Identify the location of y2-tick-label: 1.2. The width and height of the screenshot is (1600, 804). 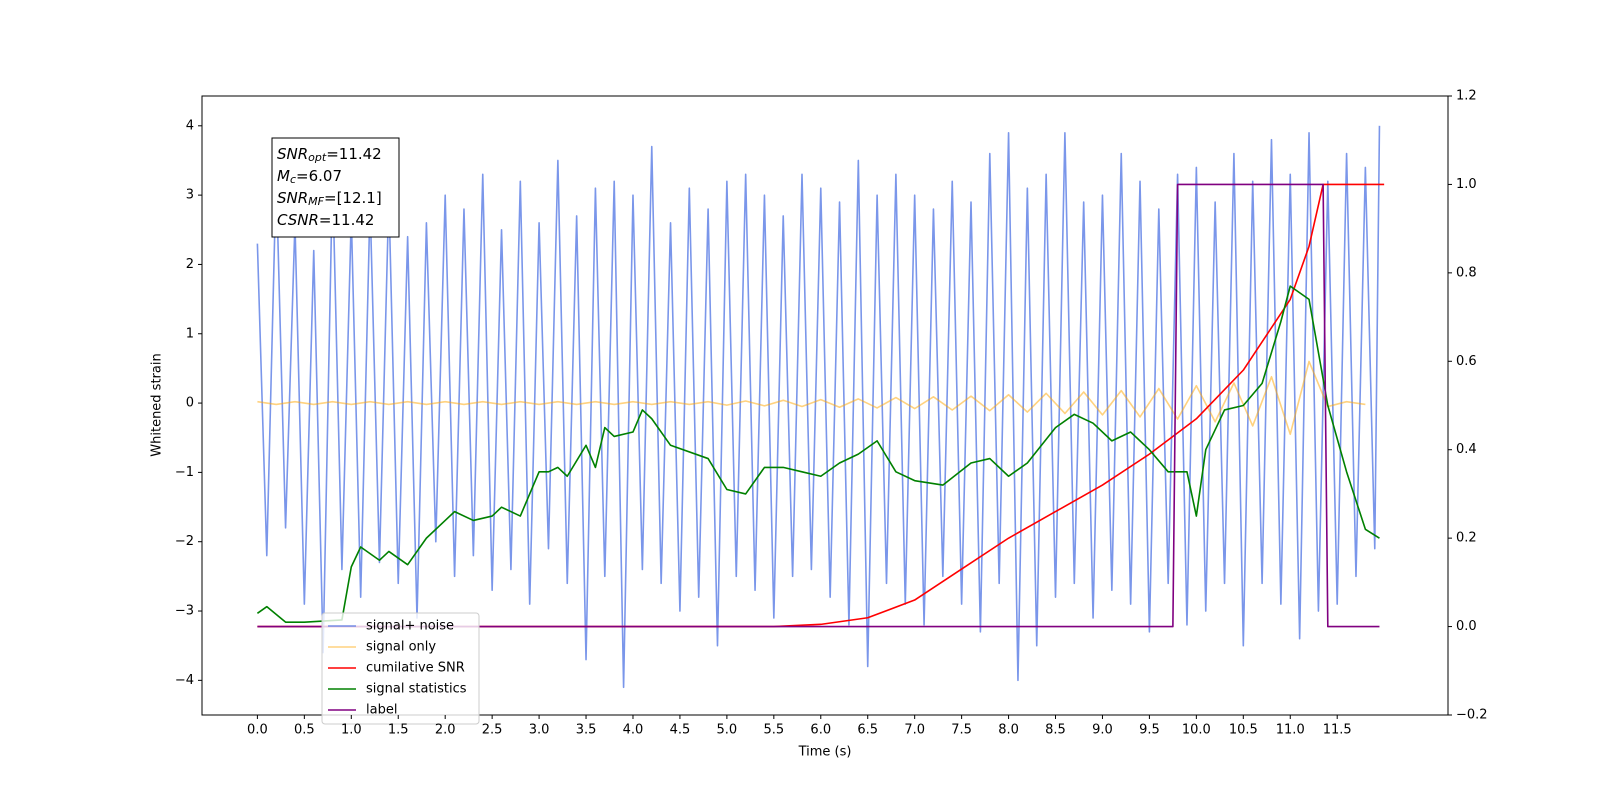
(1466, 96).